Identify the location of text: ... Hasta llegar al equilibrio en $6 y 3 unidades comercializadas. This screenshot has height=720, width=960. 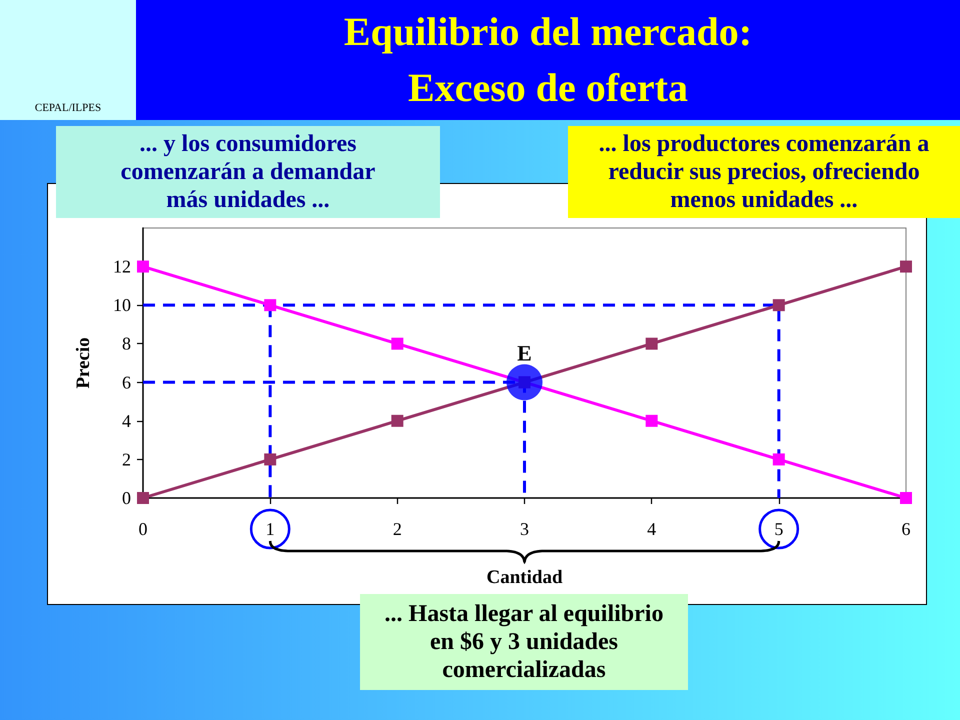
(524, 642).